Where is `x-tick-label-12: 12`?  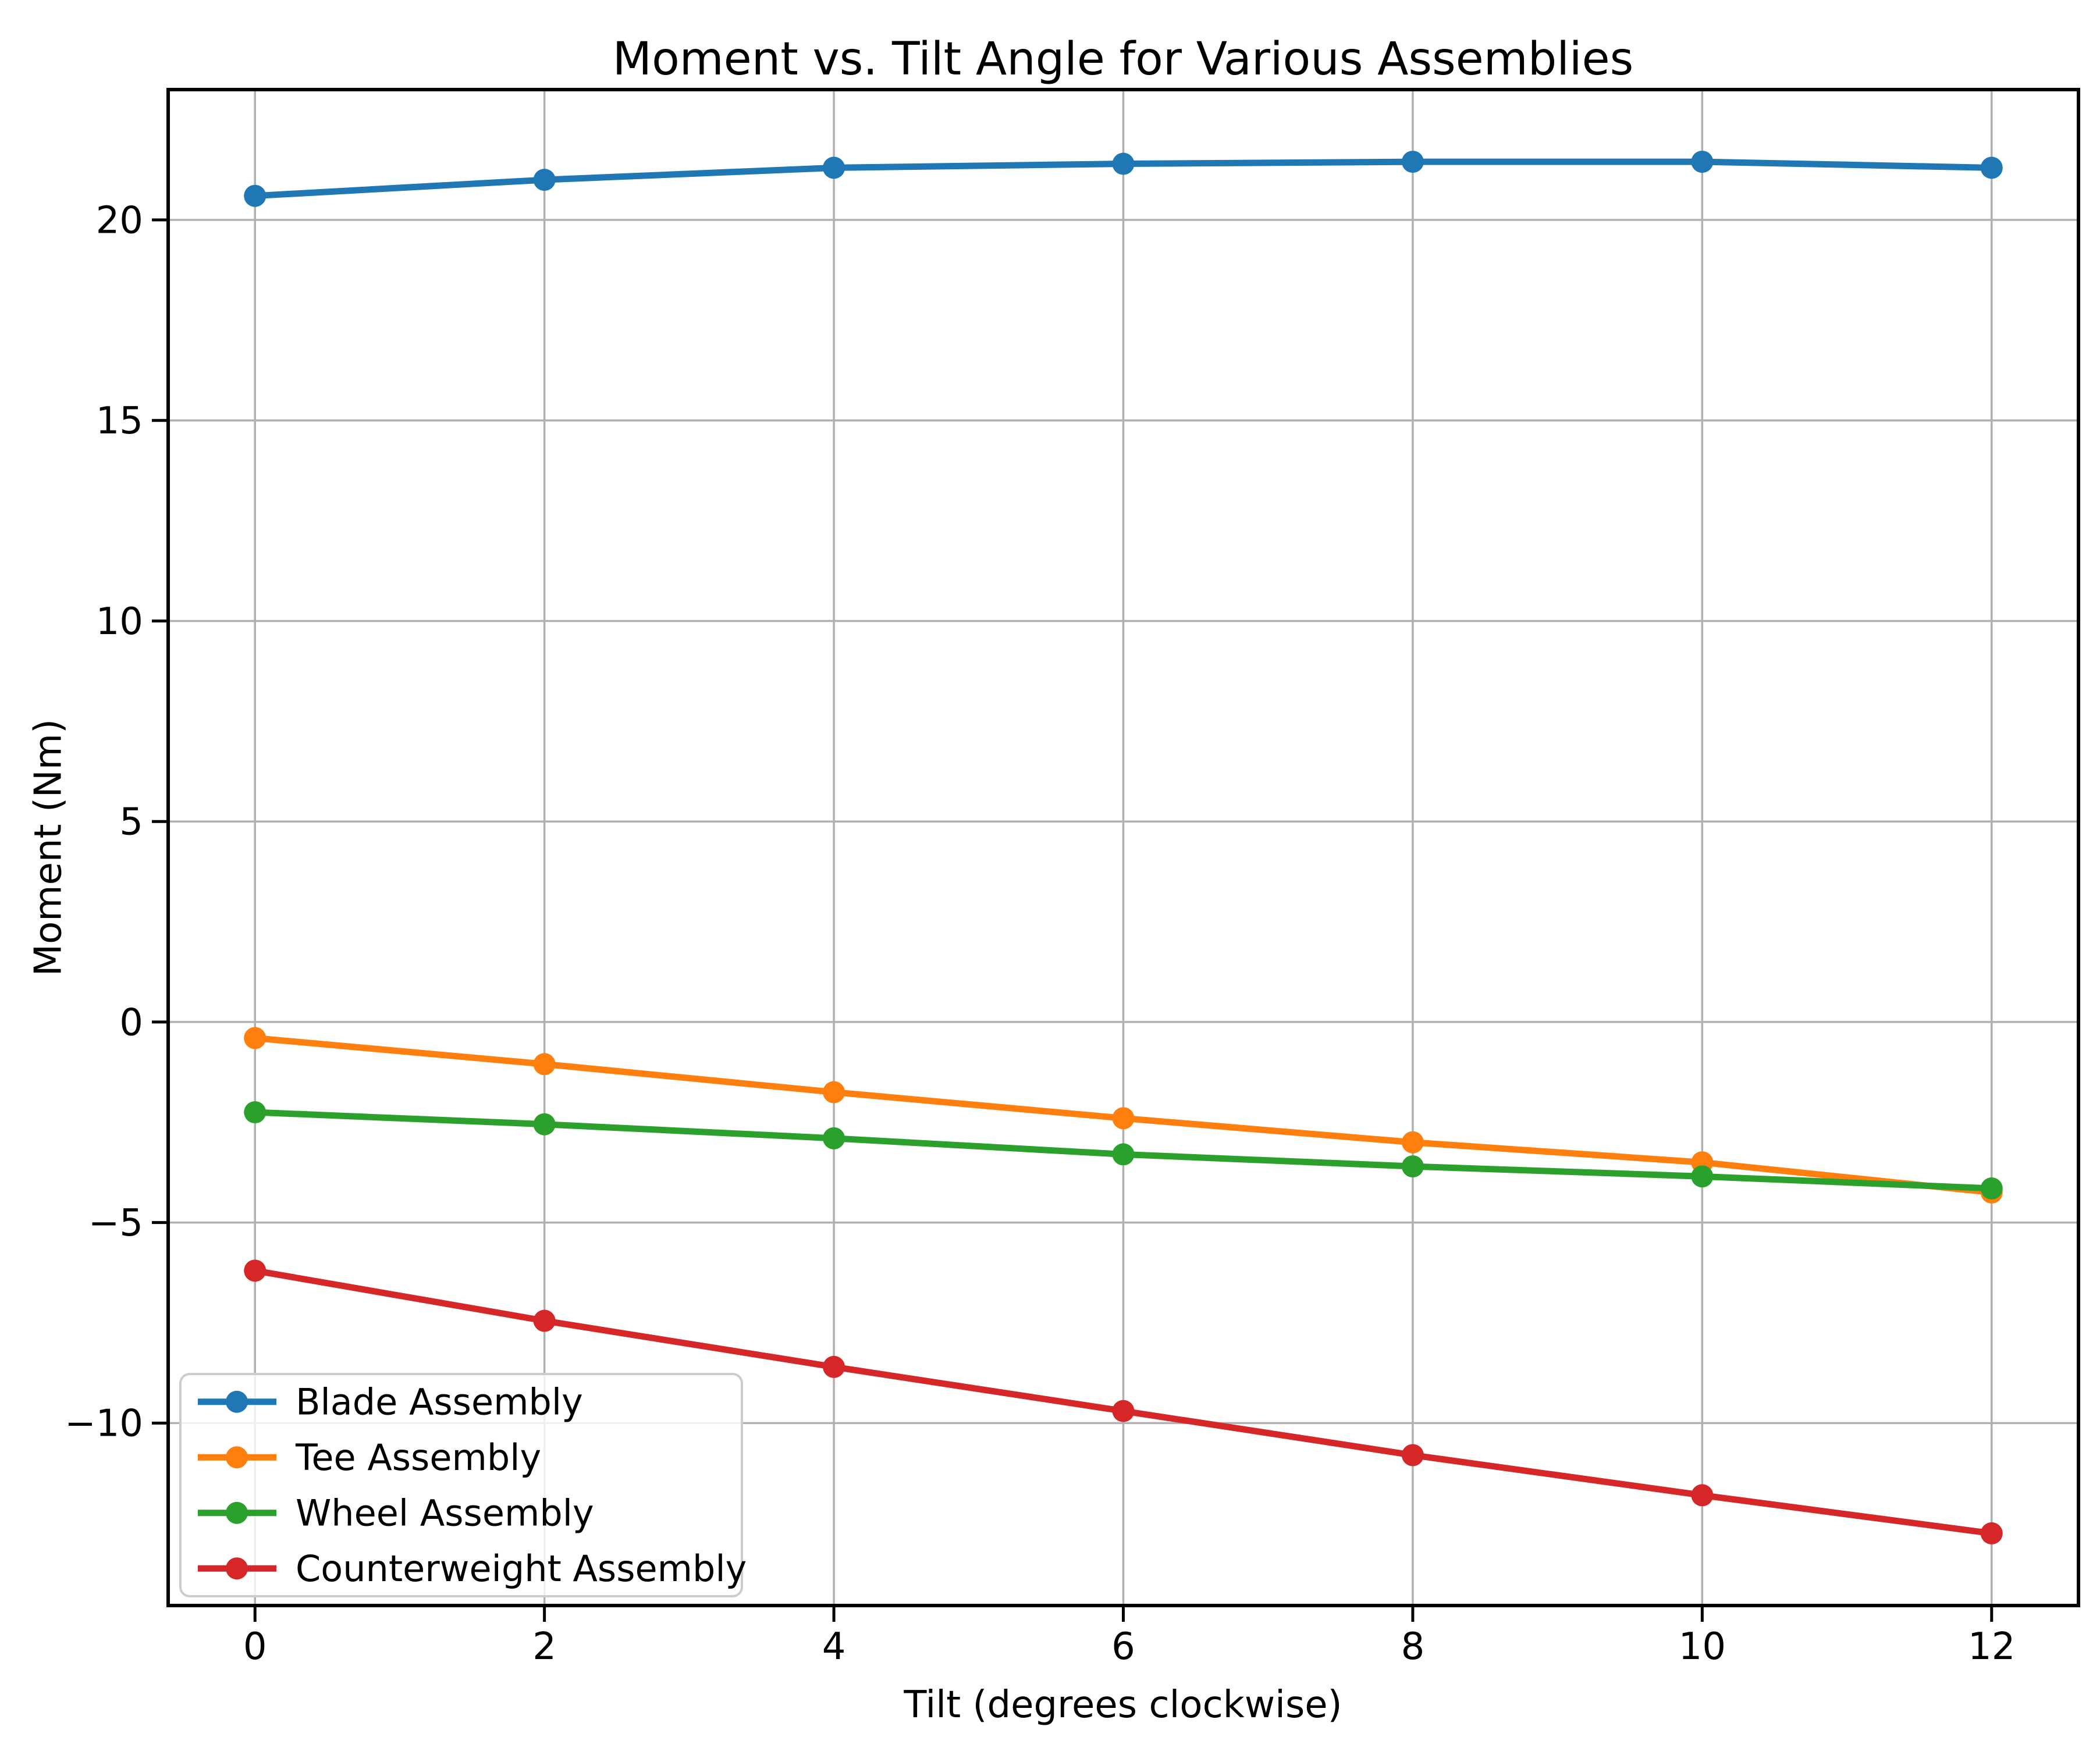 x-tick-label-12: 12 is located at coordinates (1992, 1647).